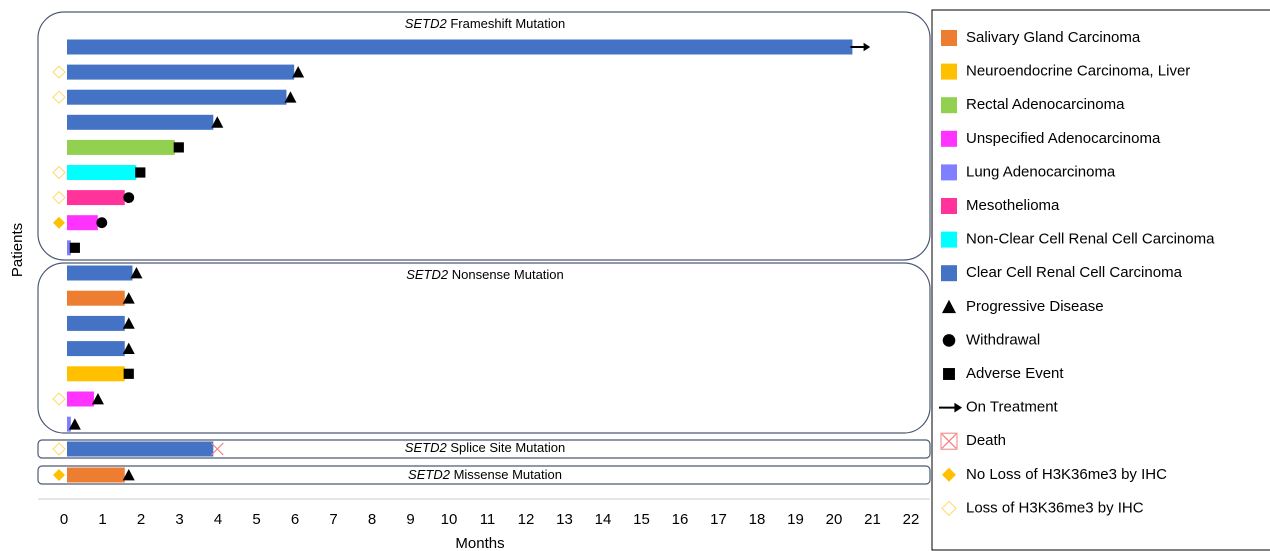 The height and width of the screenshot is (551, 1270). I want to click on x-tick-label: 10, so click(449, 519).